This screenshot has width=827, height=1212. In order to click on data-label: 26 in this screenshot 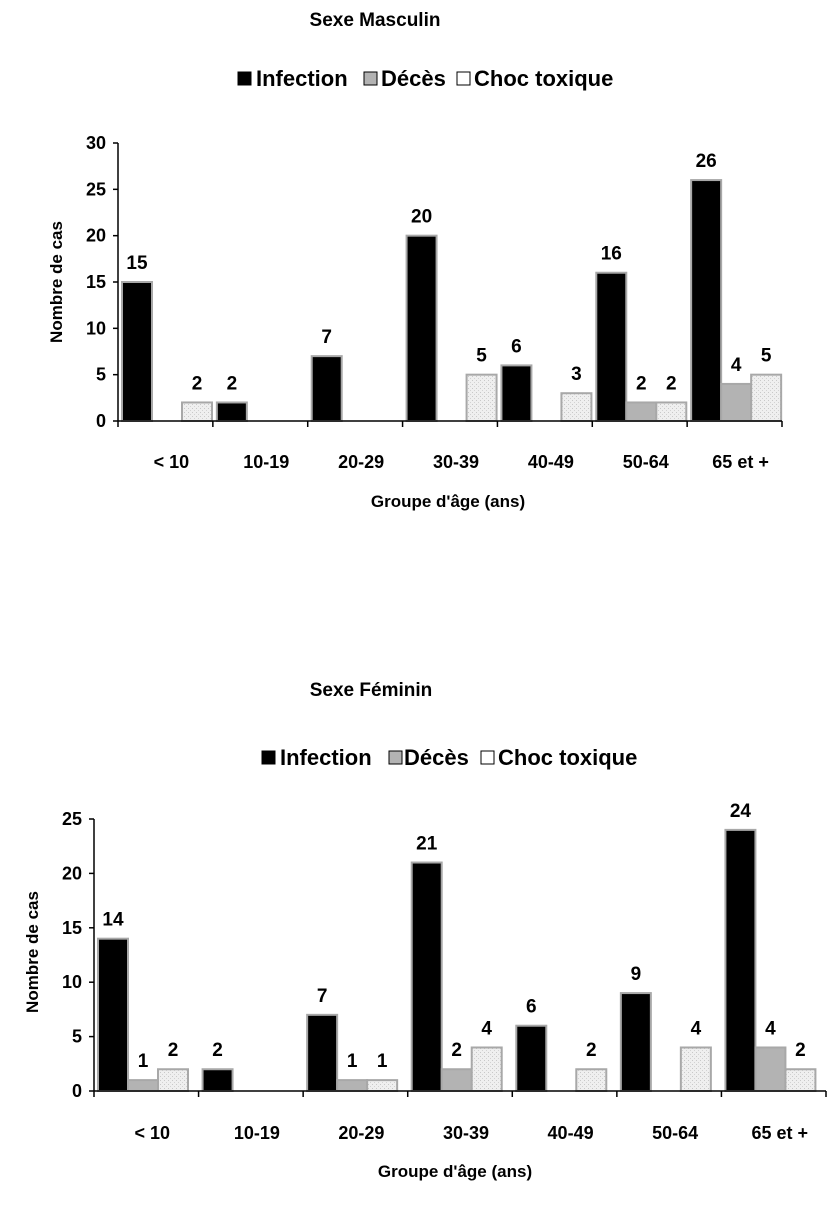, I will do `click(706, 161)`.